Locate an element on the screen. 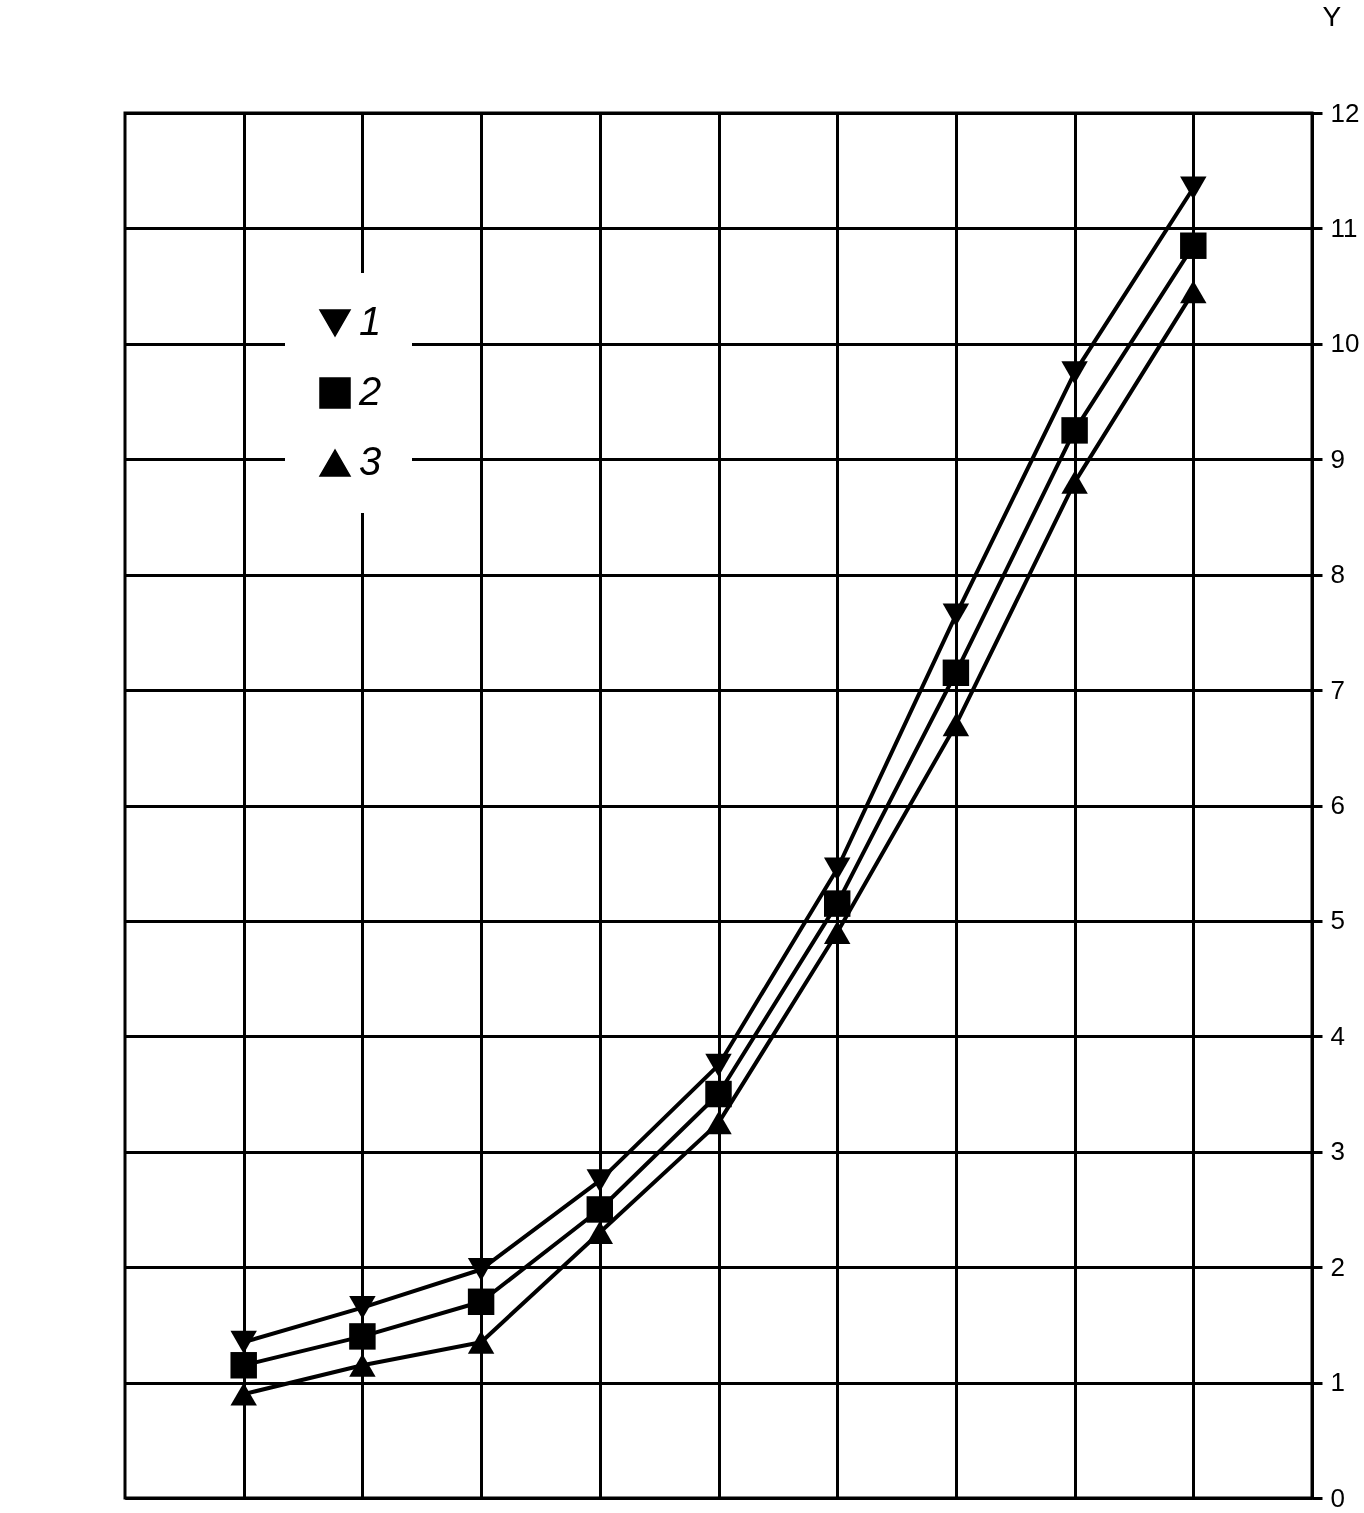  legend-label: 2 is located at coordinates (370, 391).